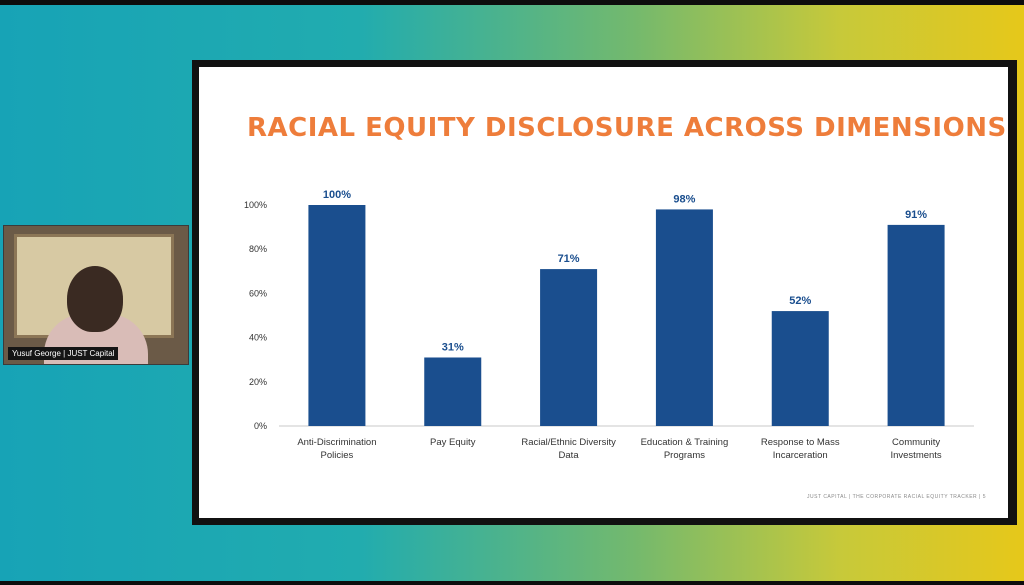  I want to click on x-tick-label: Racial/Ethnic Diversity, so click(568, 442).